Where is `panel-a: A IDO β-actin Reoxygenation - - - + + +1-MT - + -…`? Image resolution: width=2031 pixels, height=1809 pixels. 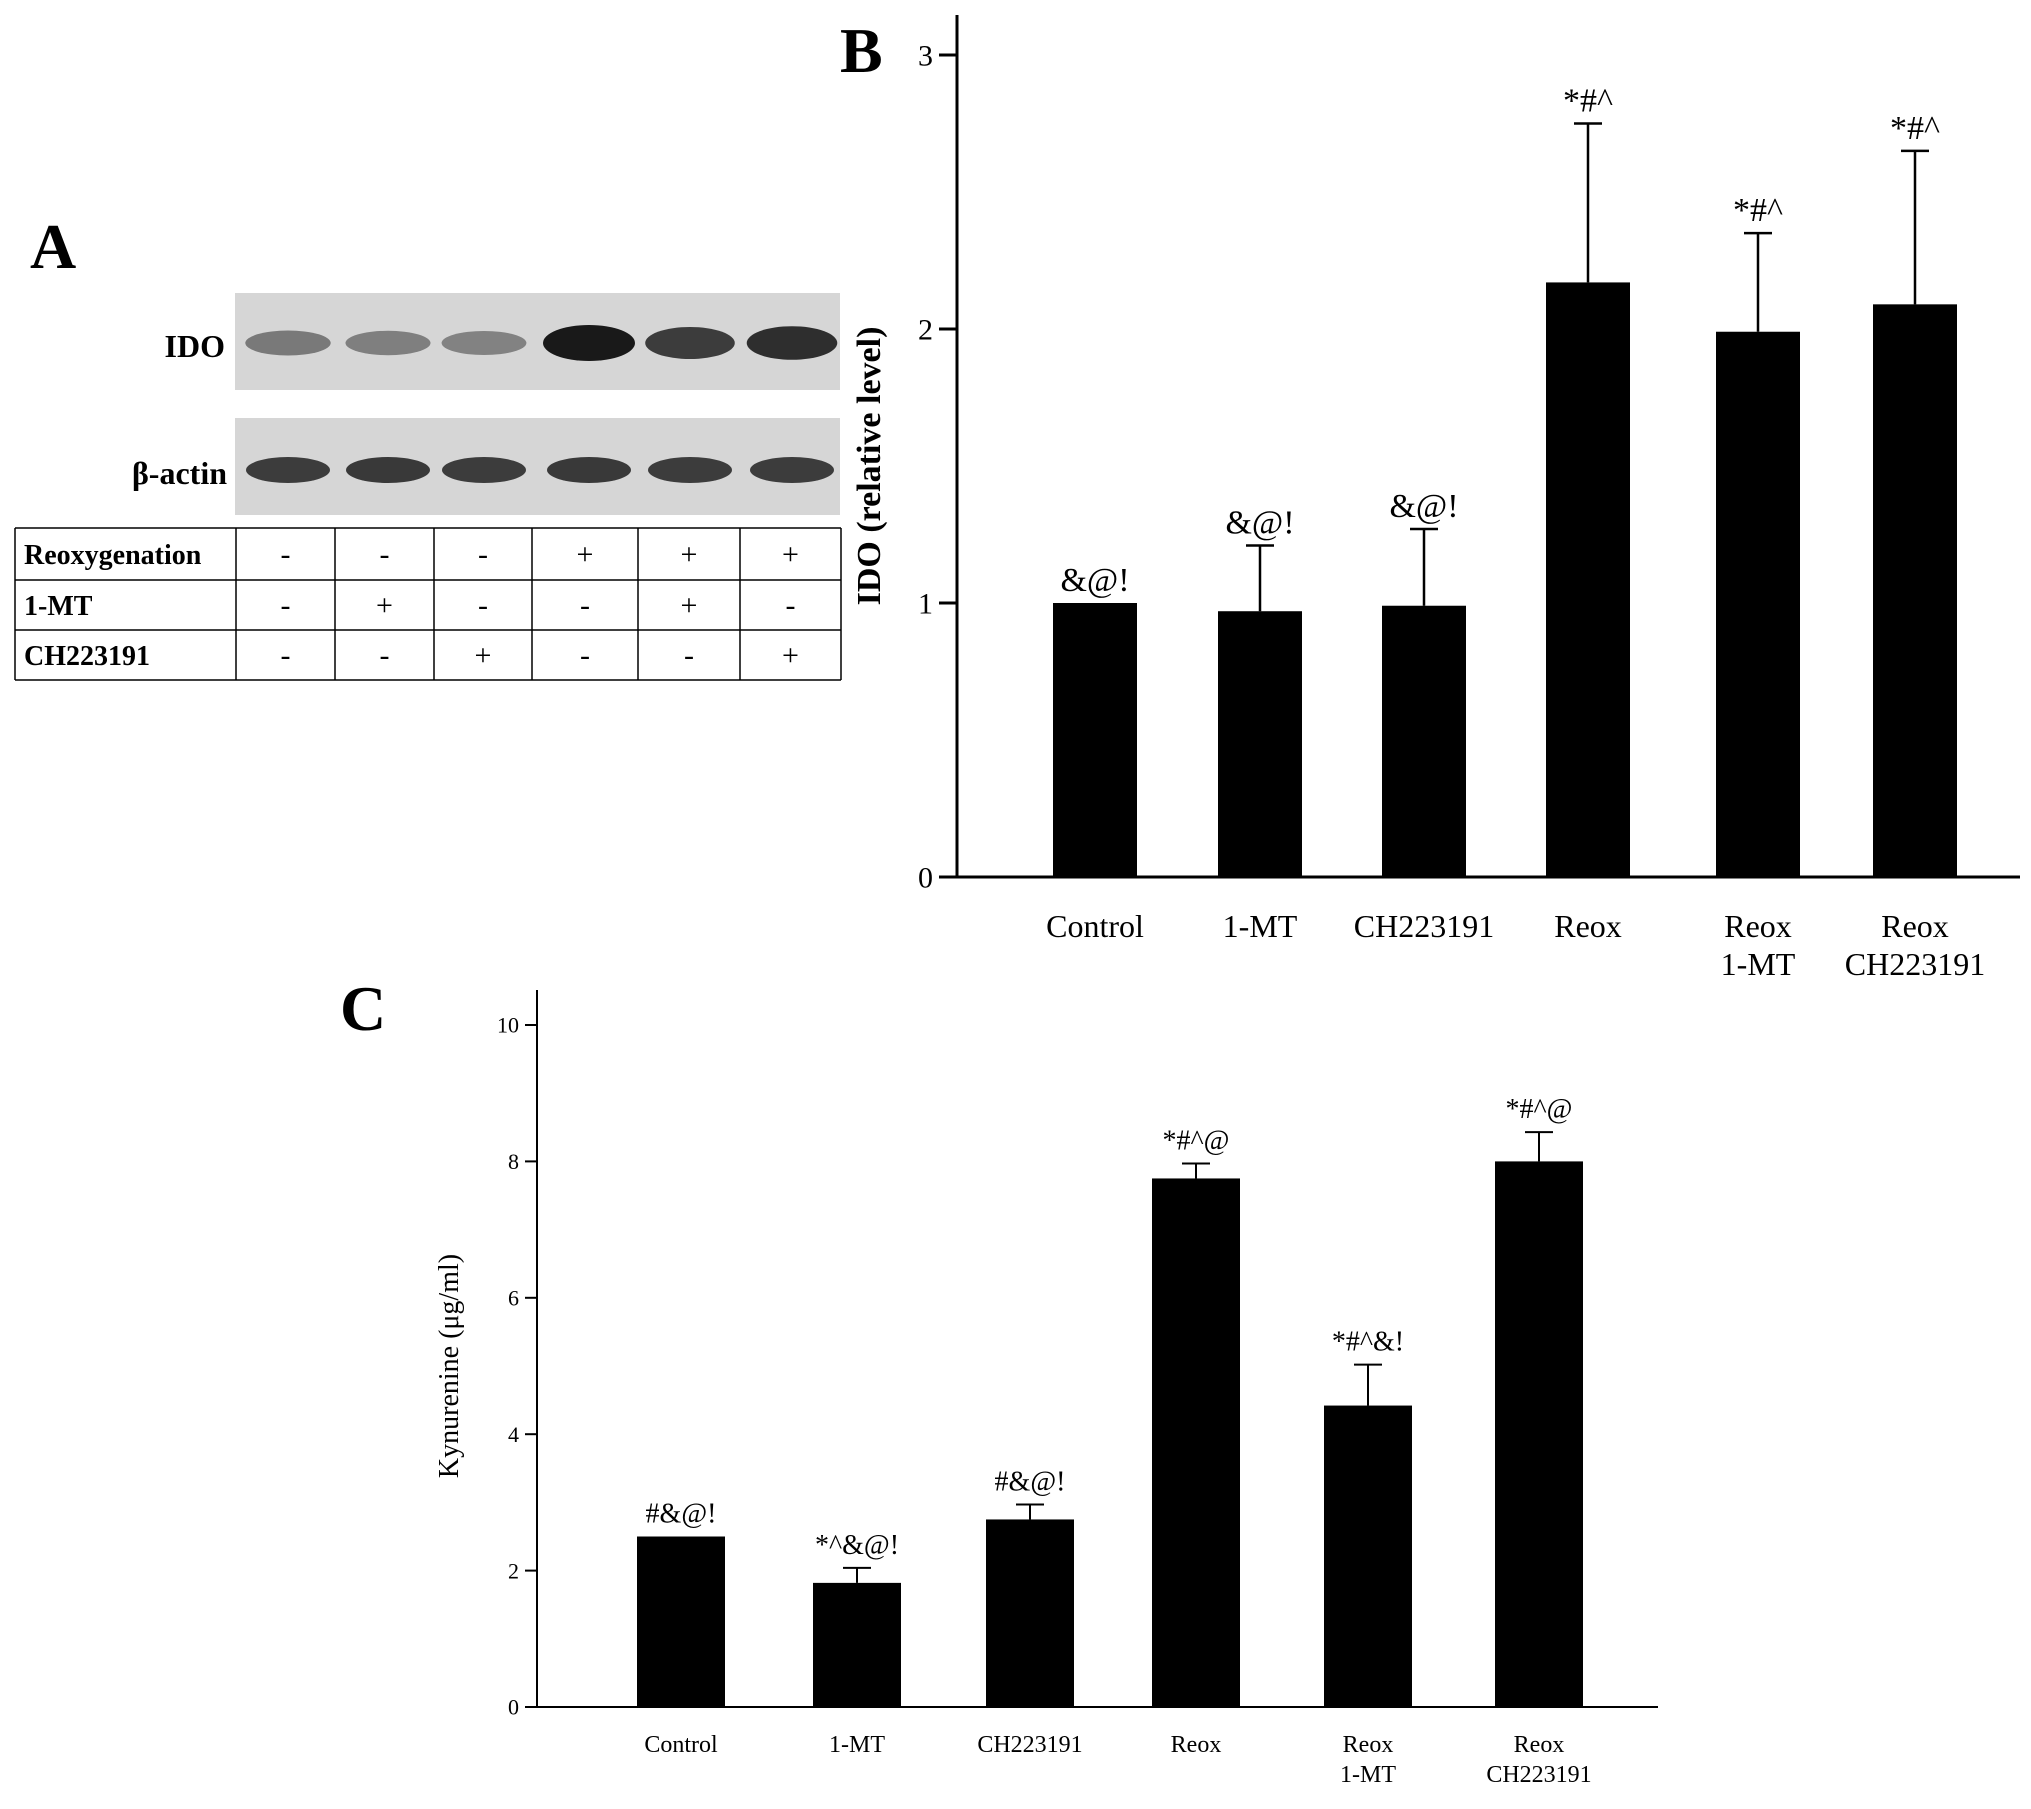 panel-a: A IDO β-actin Reoxygenation - - - + + +1-MT - + -… is located at coordinates (428, 446).